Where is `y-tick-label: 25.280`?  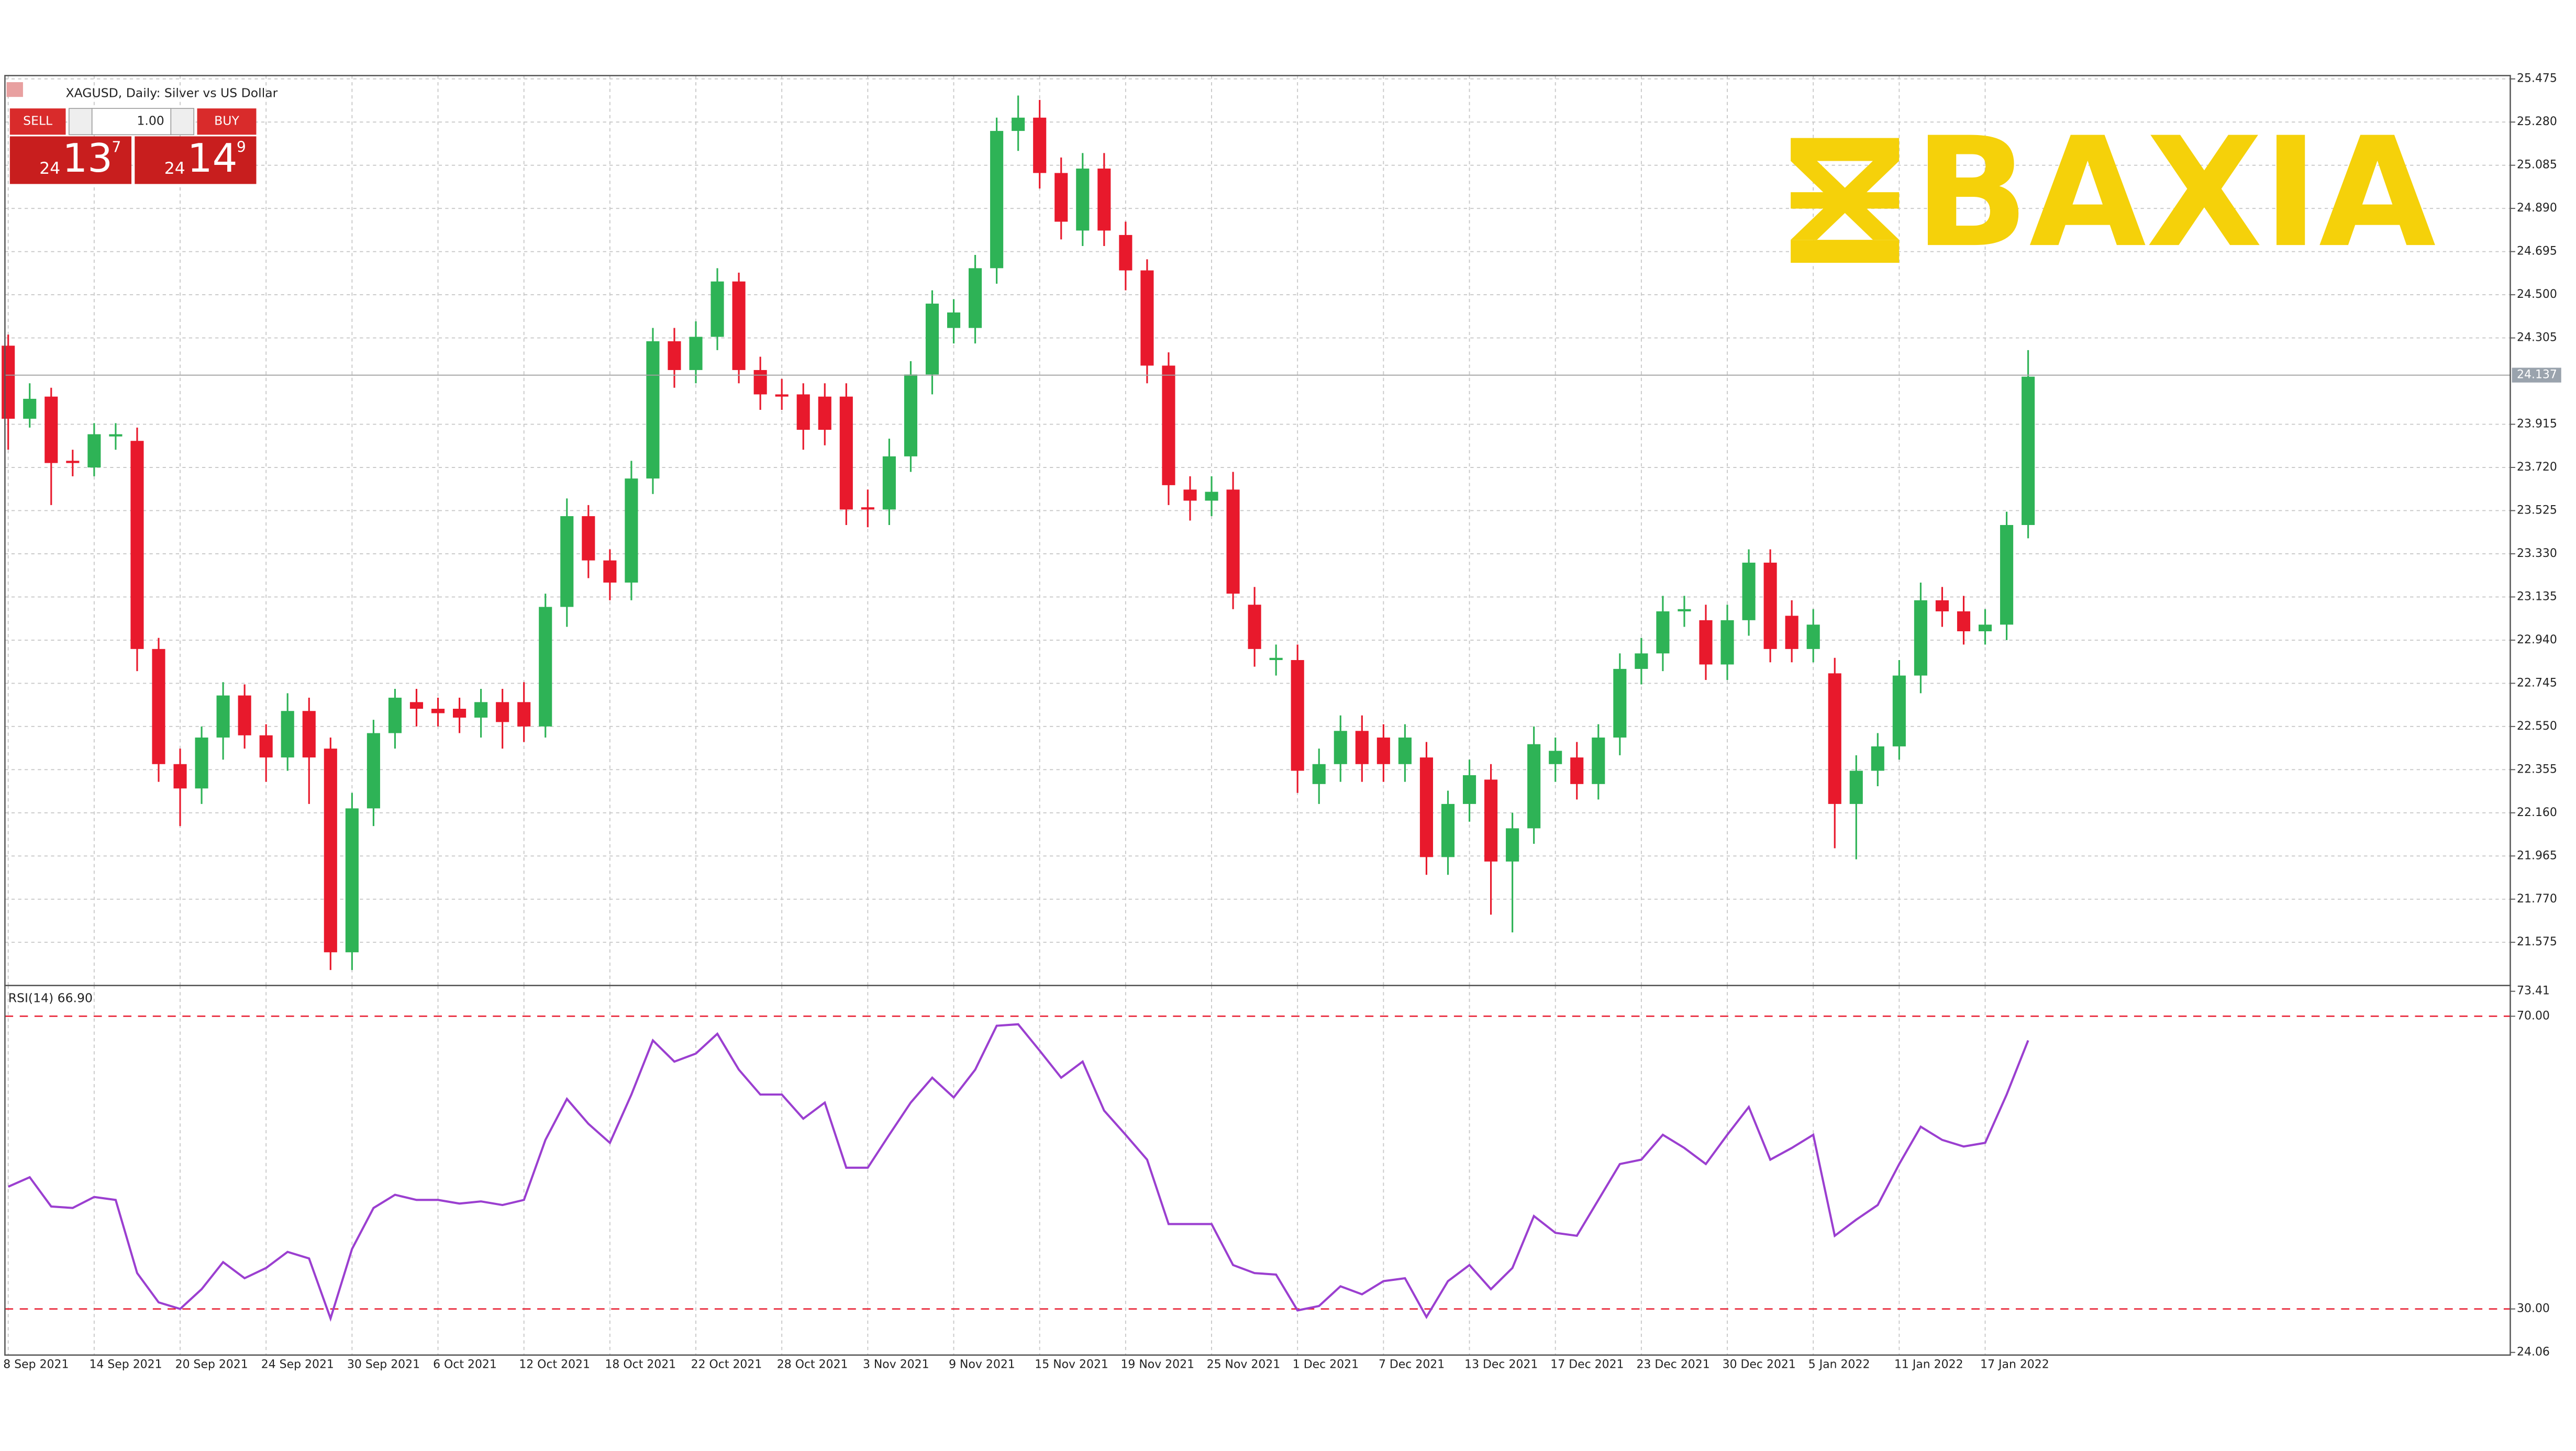
y-tick-label: 25.280 is located at coordinates (2537, 122).